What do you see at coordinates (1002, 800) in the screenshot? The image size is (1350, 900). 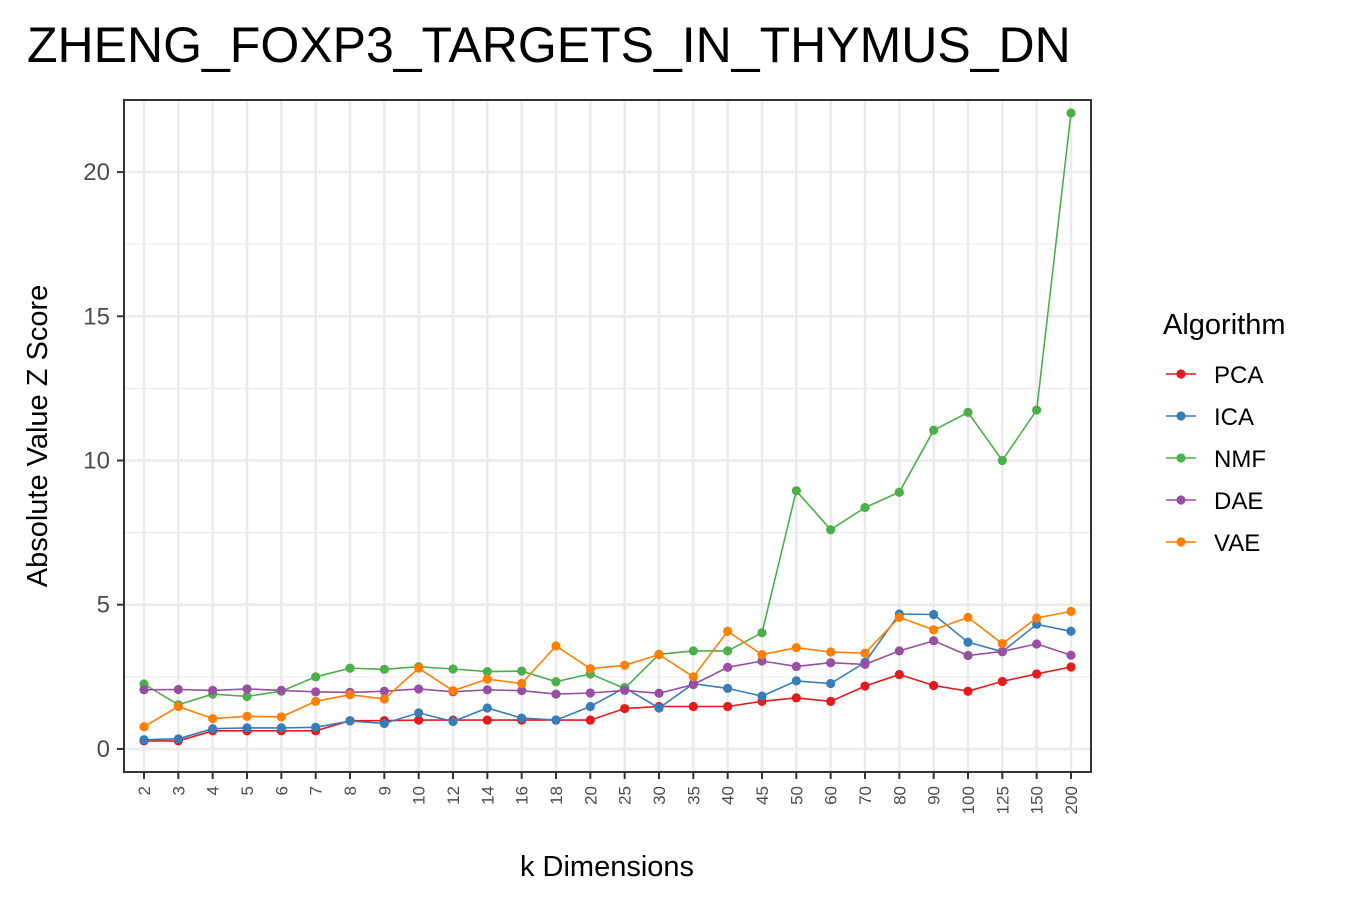 I see `x-tick-label: 125` at bounding box center [1002, 800].